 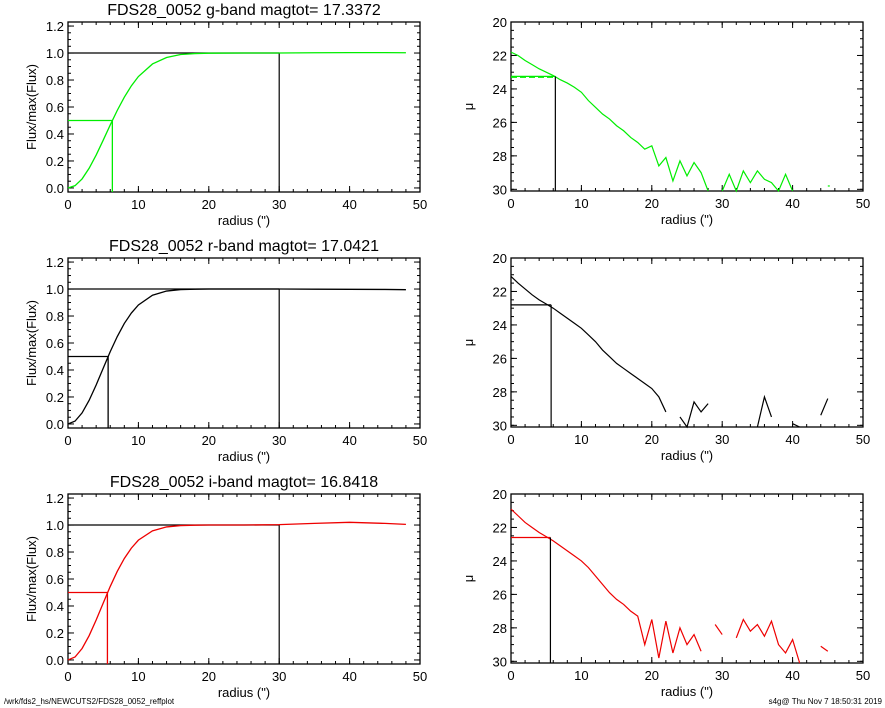 I want to click on y-tick-label: 0.6, so click(x=55, y=579).